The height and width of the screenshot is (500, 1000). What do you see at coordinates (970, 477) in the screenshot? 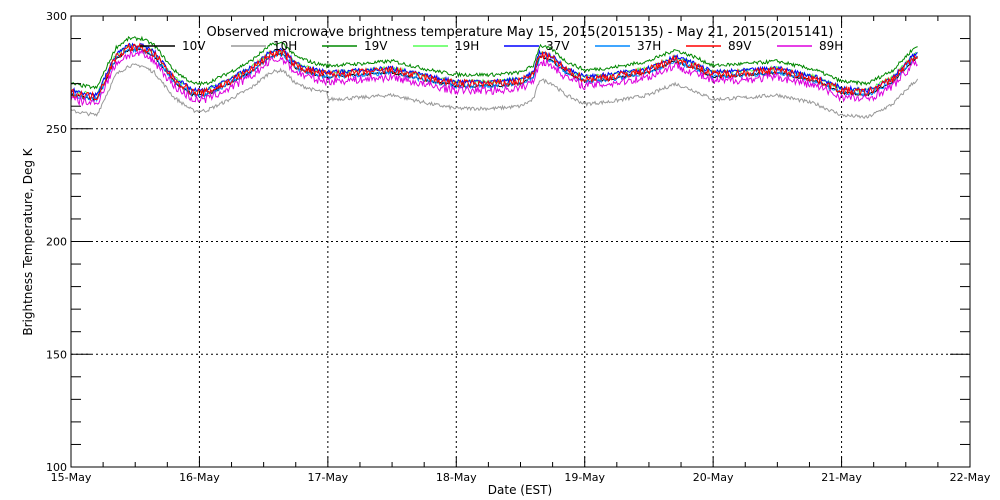
I see `x-tick-label: 22-May` at bounding box center [970, 477].